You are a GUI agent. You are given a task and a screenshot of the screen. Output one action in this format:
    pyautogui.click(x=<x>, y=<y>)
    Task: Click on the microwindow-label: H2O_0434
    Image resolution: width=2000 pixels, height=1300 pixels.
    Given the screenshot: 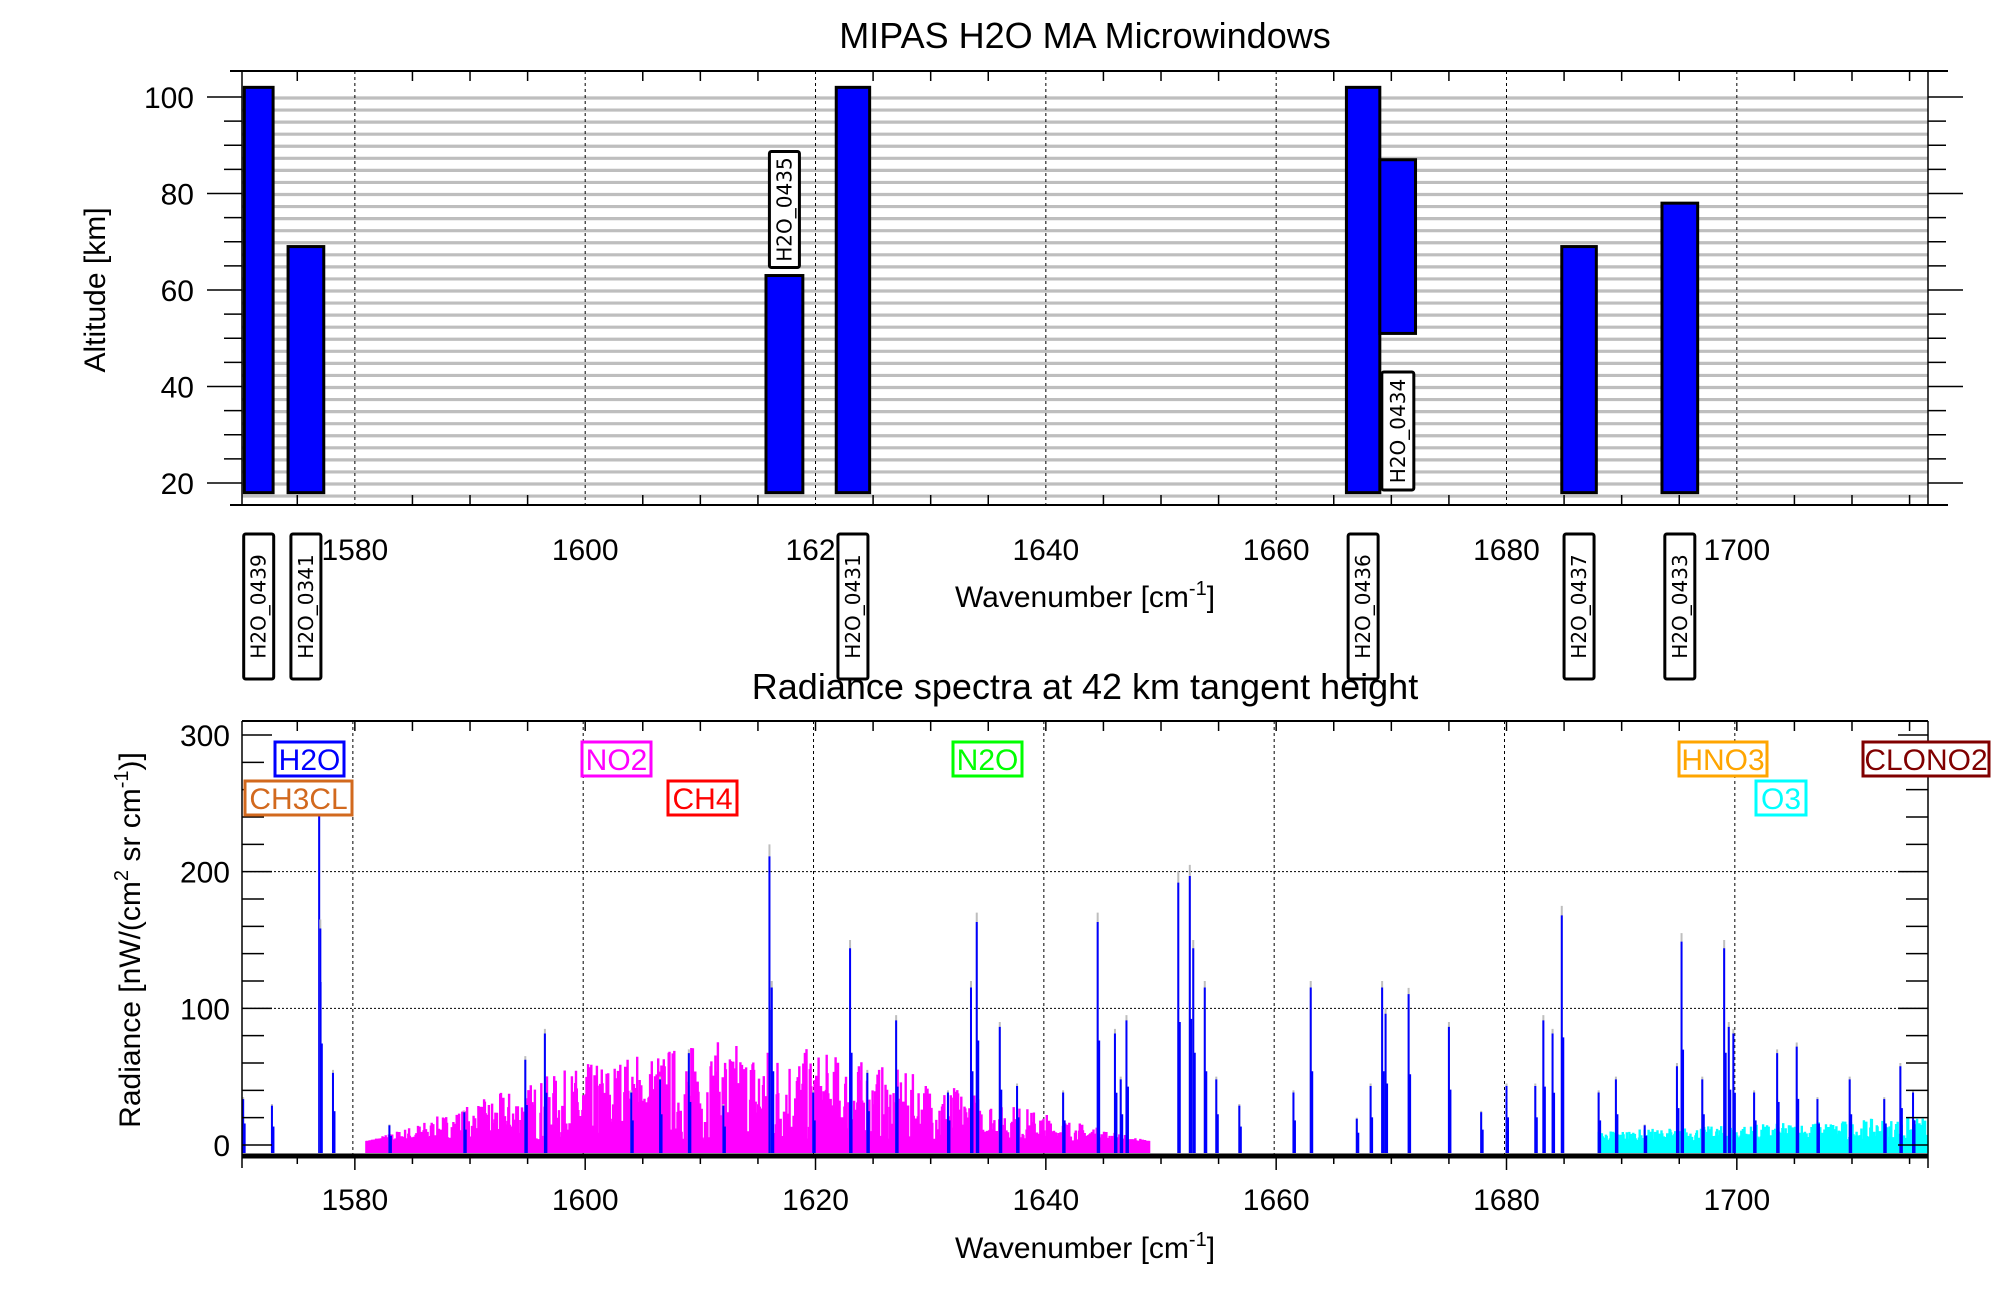 What is the action you would take?
    pyautogui.click(x=1398, y=431)
    